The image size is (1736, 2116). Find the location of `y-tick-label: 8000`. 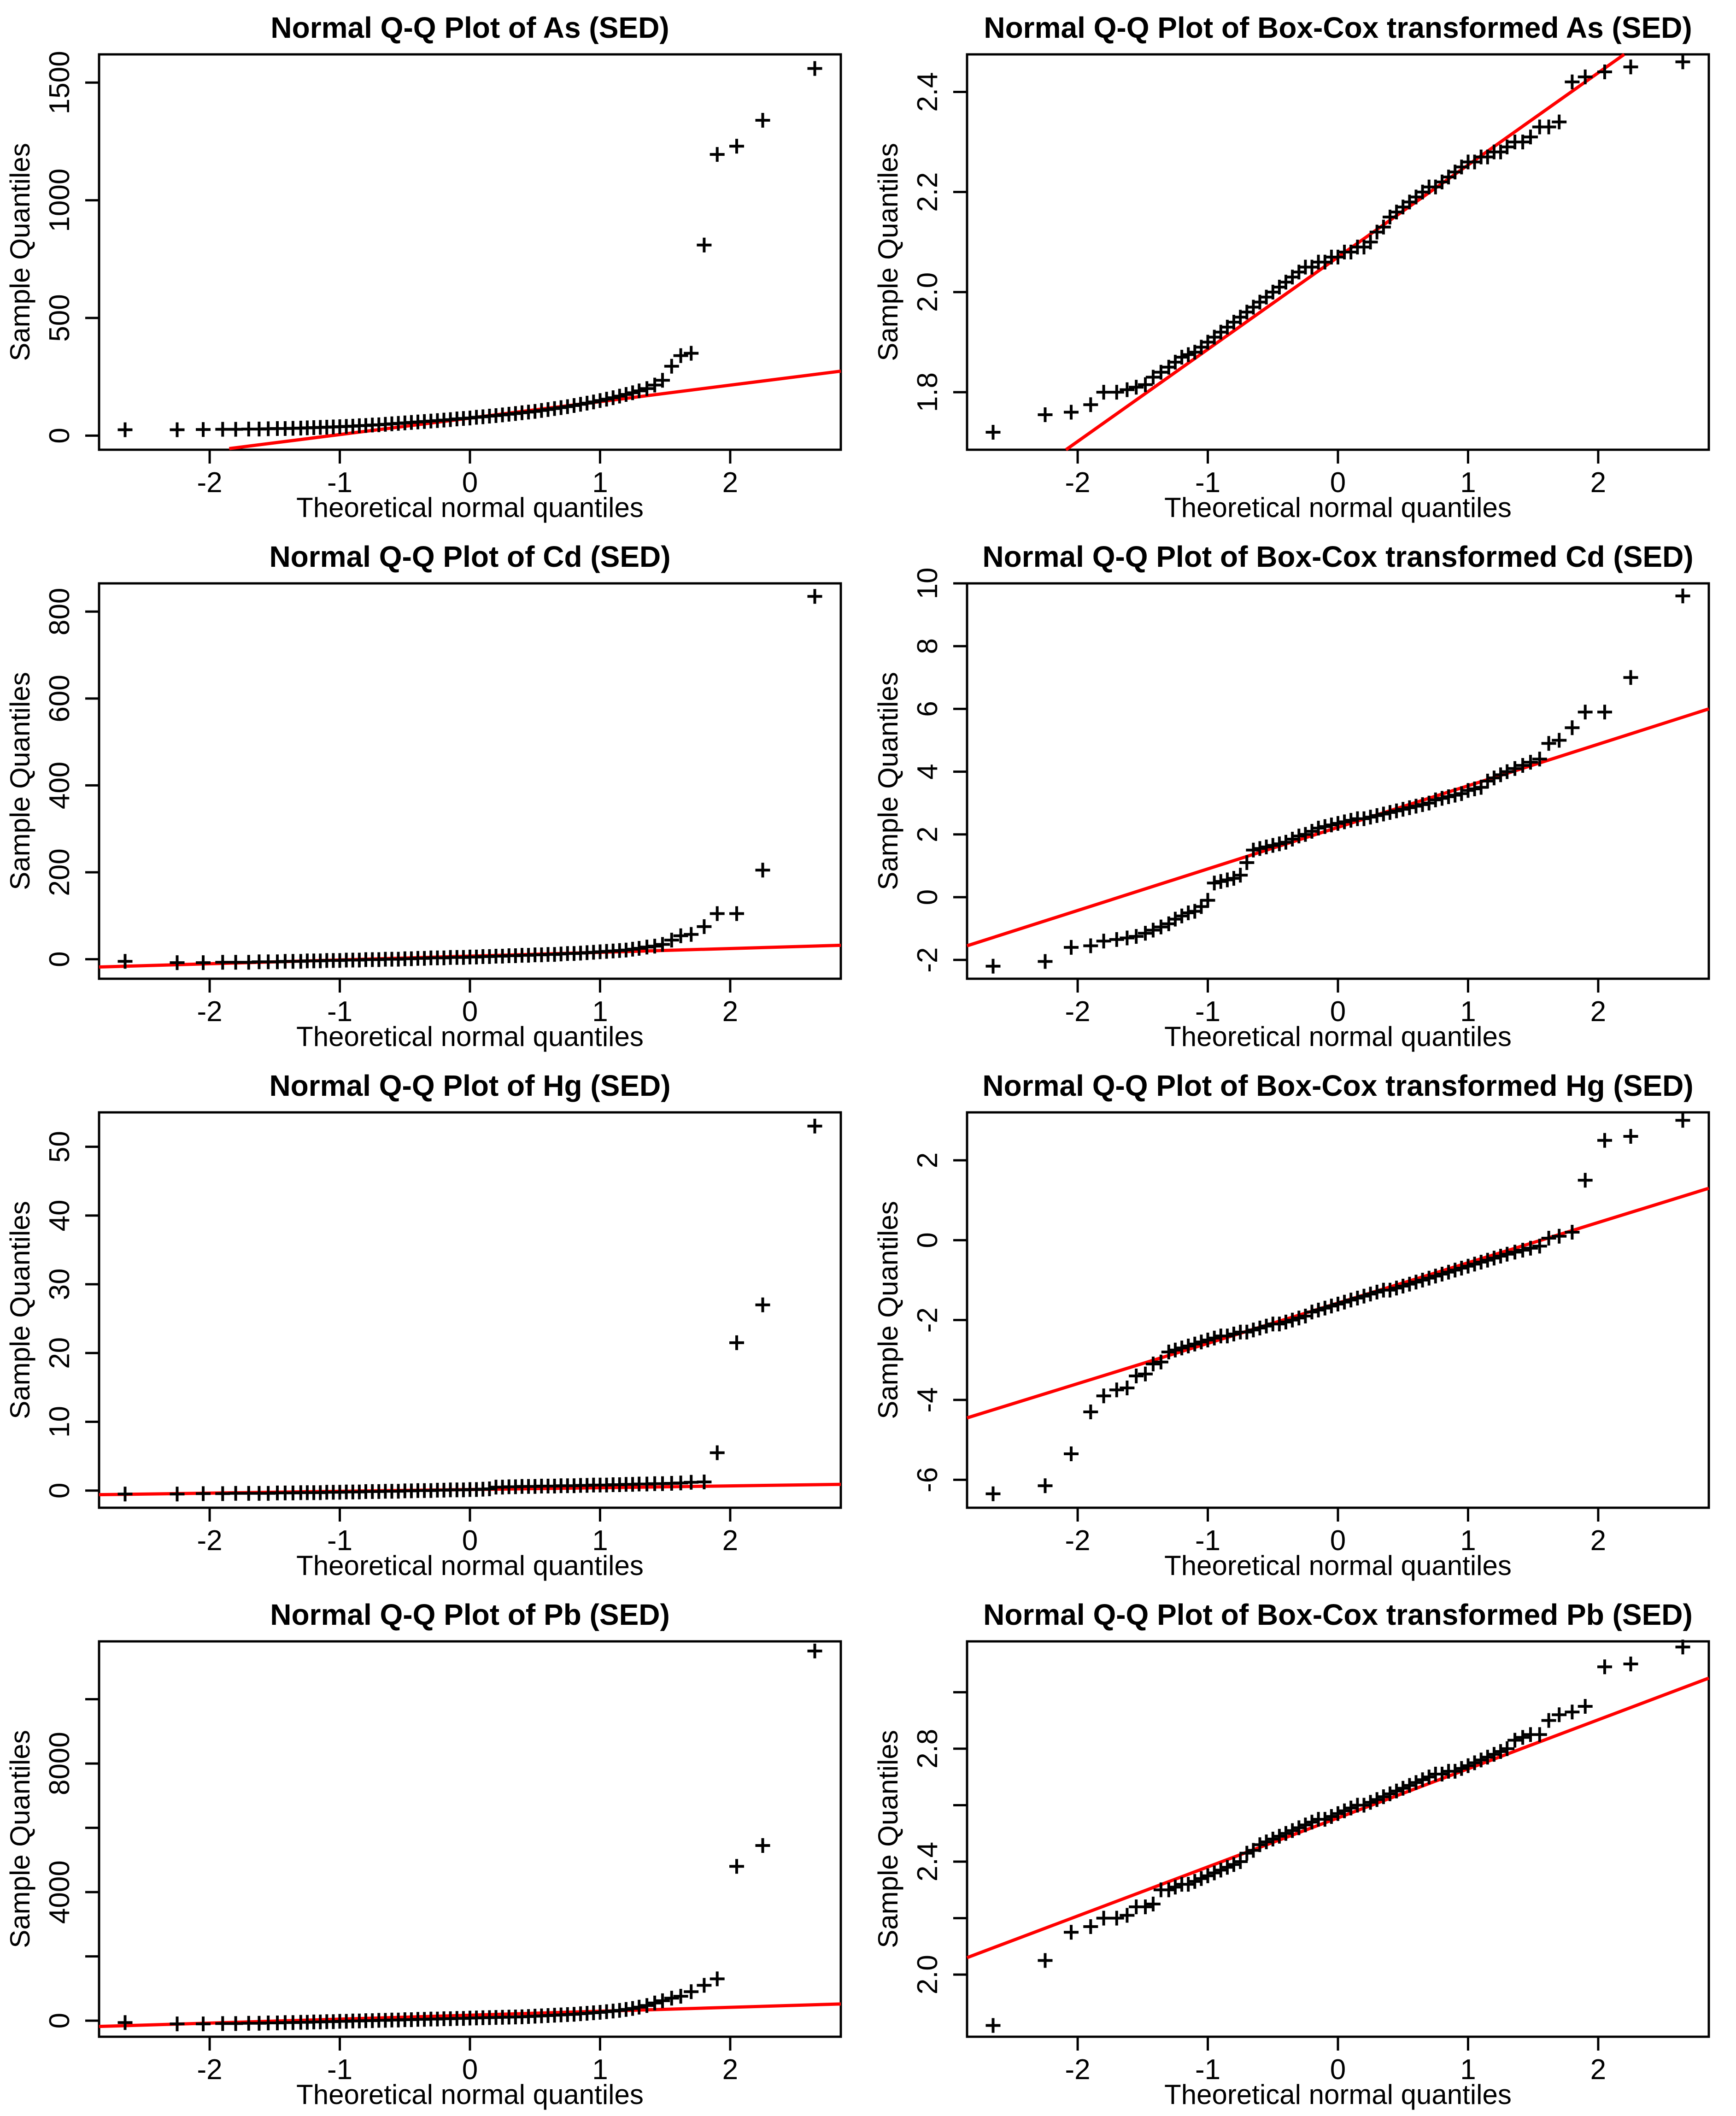

y-tick-label: 8000 is located at coordinates (60, 1763).